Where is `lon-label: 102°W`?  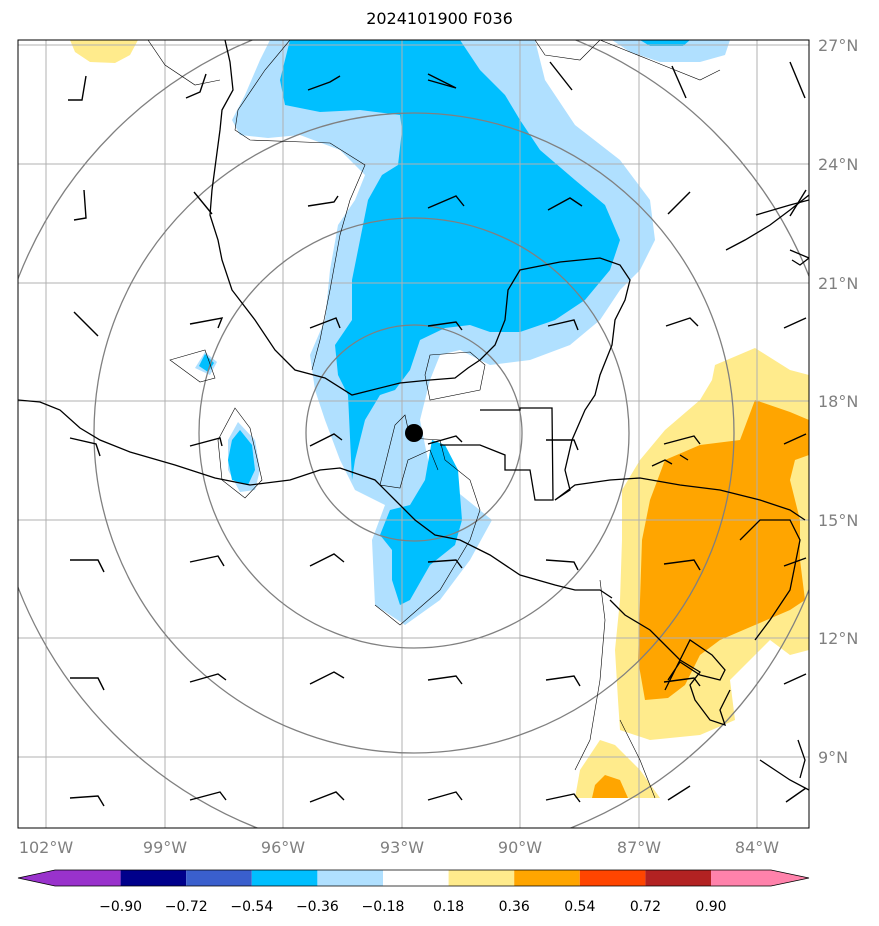
lon-label: 102°W is located at coordinates (46, 847).